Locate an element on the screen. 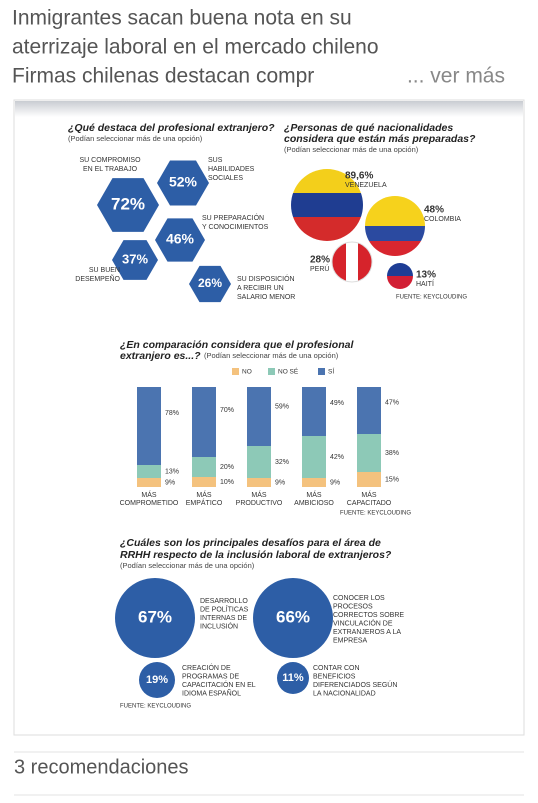 Image resolution: width=538 pixels, height=803 pixels. value-label: 32% is located at coordinates (282, 462).